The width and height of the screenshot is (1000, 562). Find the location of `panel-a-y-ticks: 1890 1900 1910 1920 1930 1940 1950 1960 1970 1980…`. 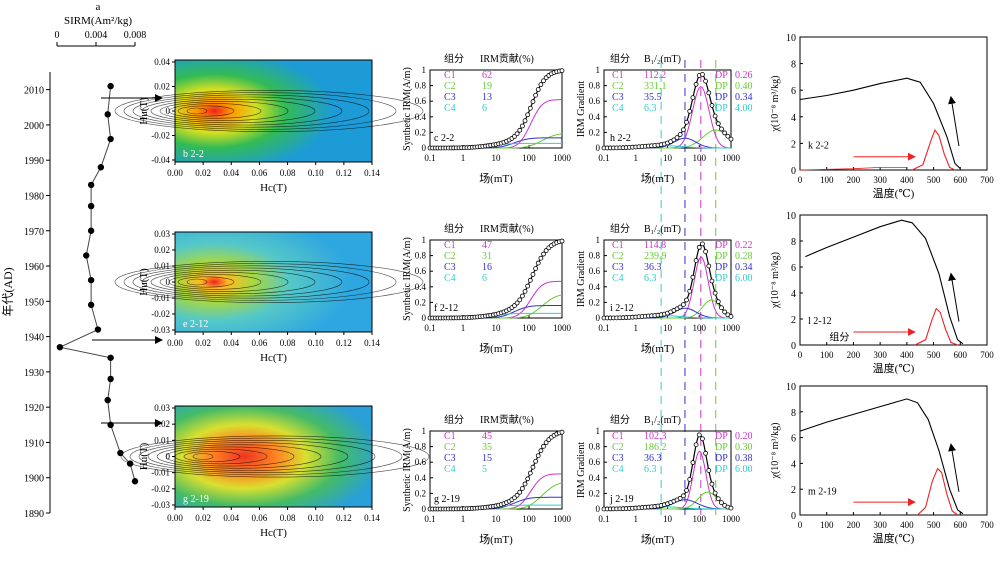

panel-a-y-ticks: 1890 1900 1910 1920 1930 1940 1950 1960 1970 1980… is located at coordinates (37, 303).